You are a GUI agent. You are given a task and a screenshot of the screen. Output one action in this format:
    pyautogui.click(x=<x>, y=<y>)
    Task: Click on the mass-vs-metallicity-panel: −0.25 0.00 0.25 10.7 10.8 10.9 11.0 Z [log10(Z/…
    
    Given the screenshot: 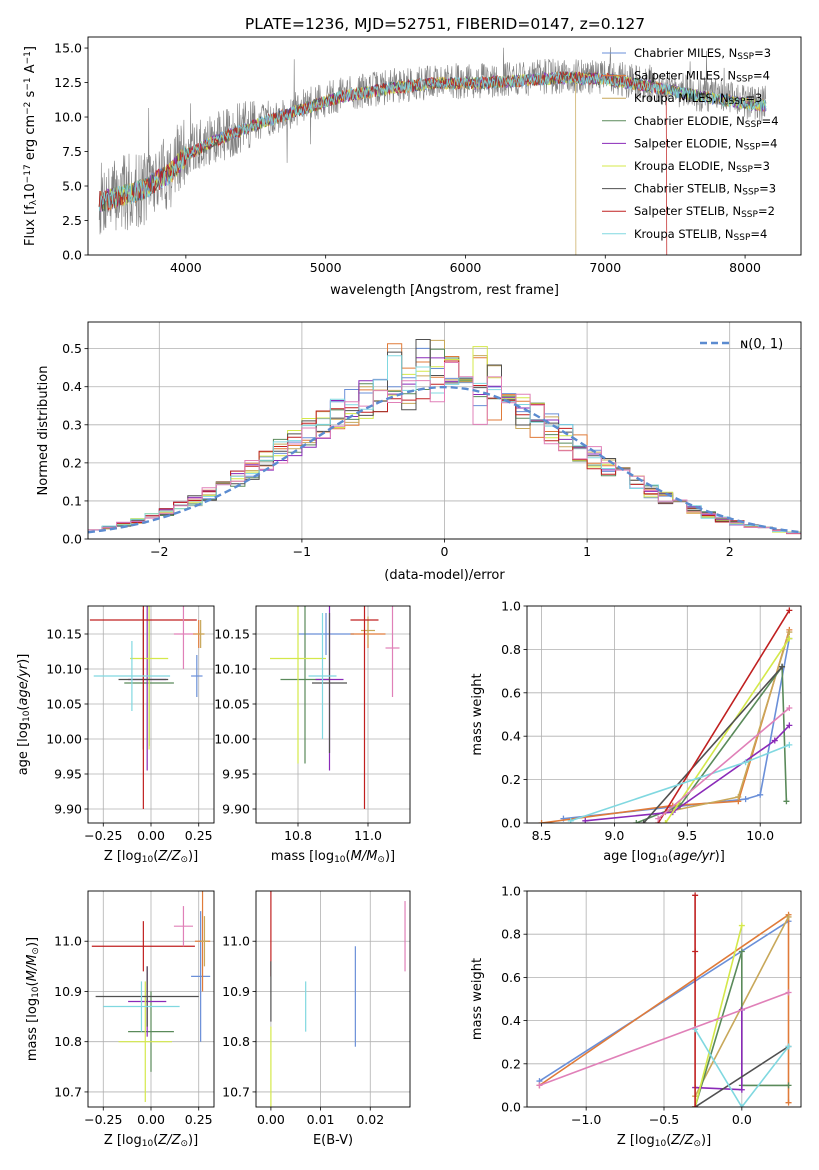 What is the action you would take?
    pyautogui.click(x=120, y=1019)
    